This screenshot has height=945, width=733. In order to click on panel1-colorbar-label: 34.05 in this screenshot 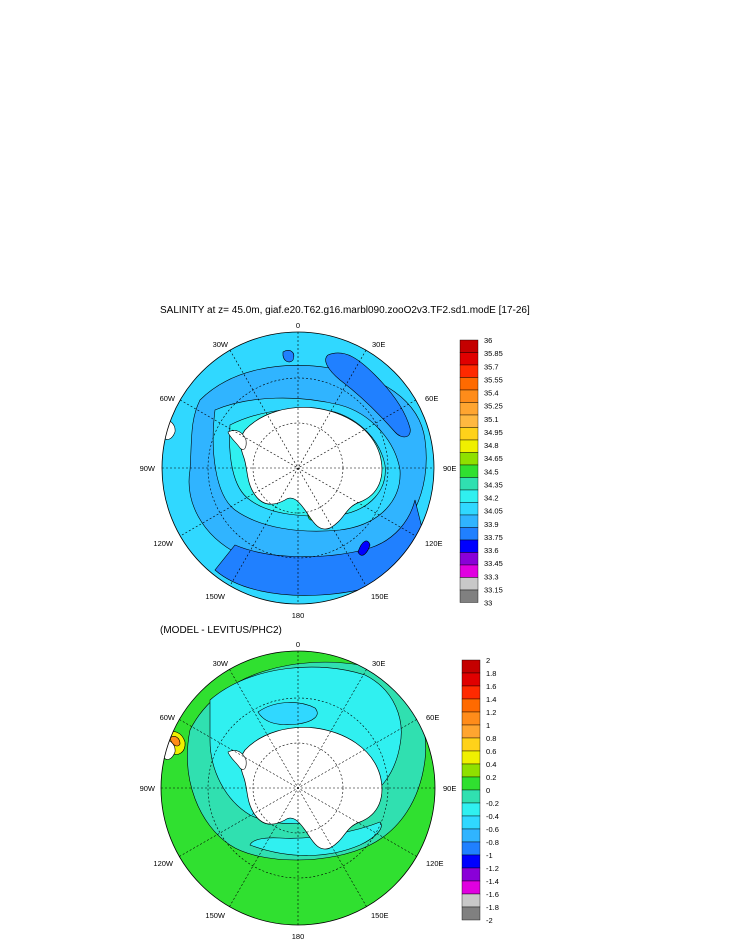, I will do `click(493, 511)`.